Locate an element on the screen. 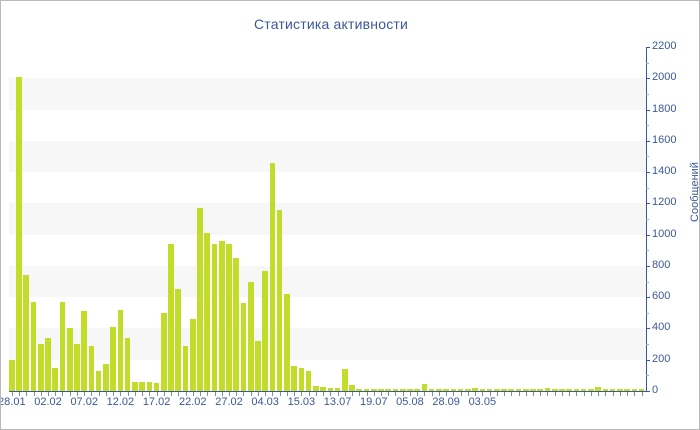 This screenshot has width=700, height=430. x-axis-tick-label: 17.02 is located at coordinates (156, 402).